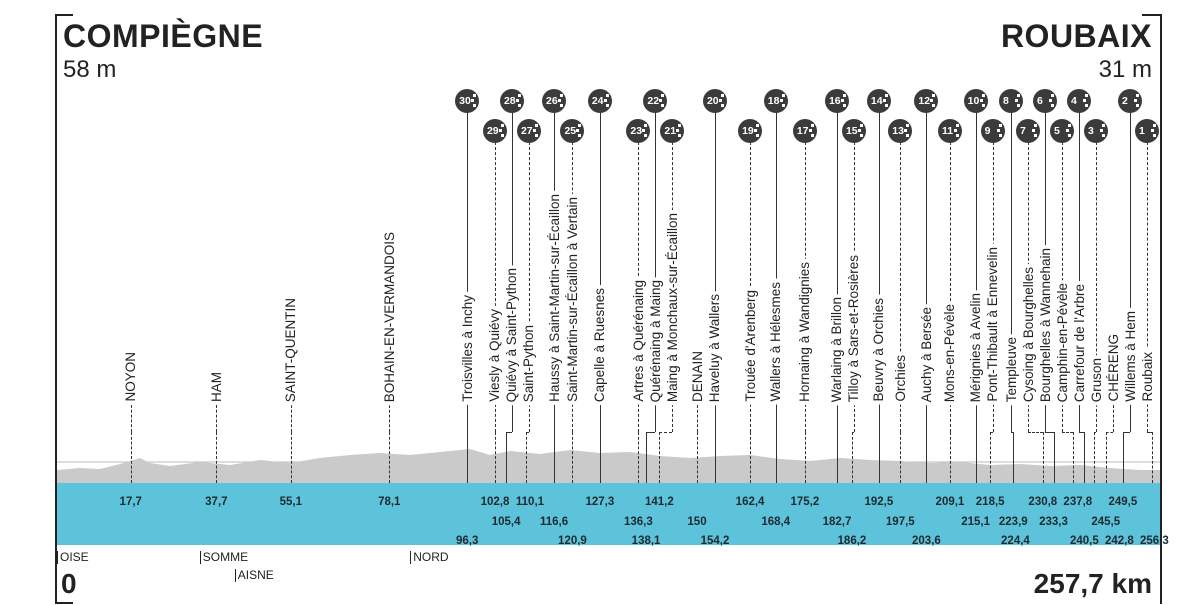  I want to click on sector-badge: 21, so click(672, 131).